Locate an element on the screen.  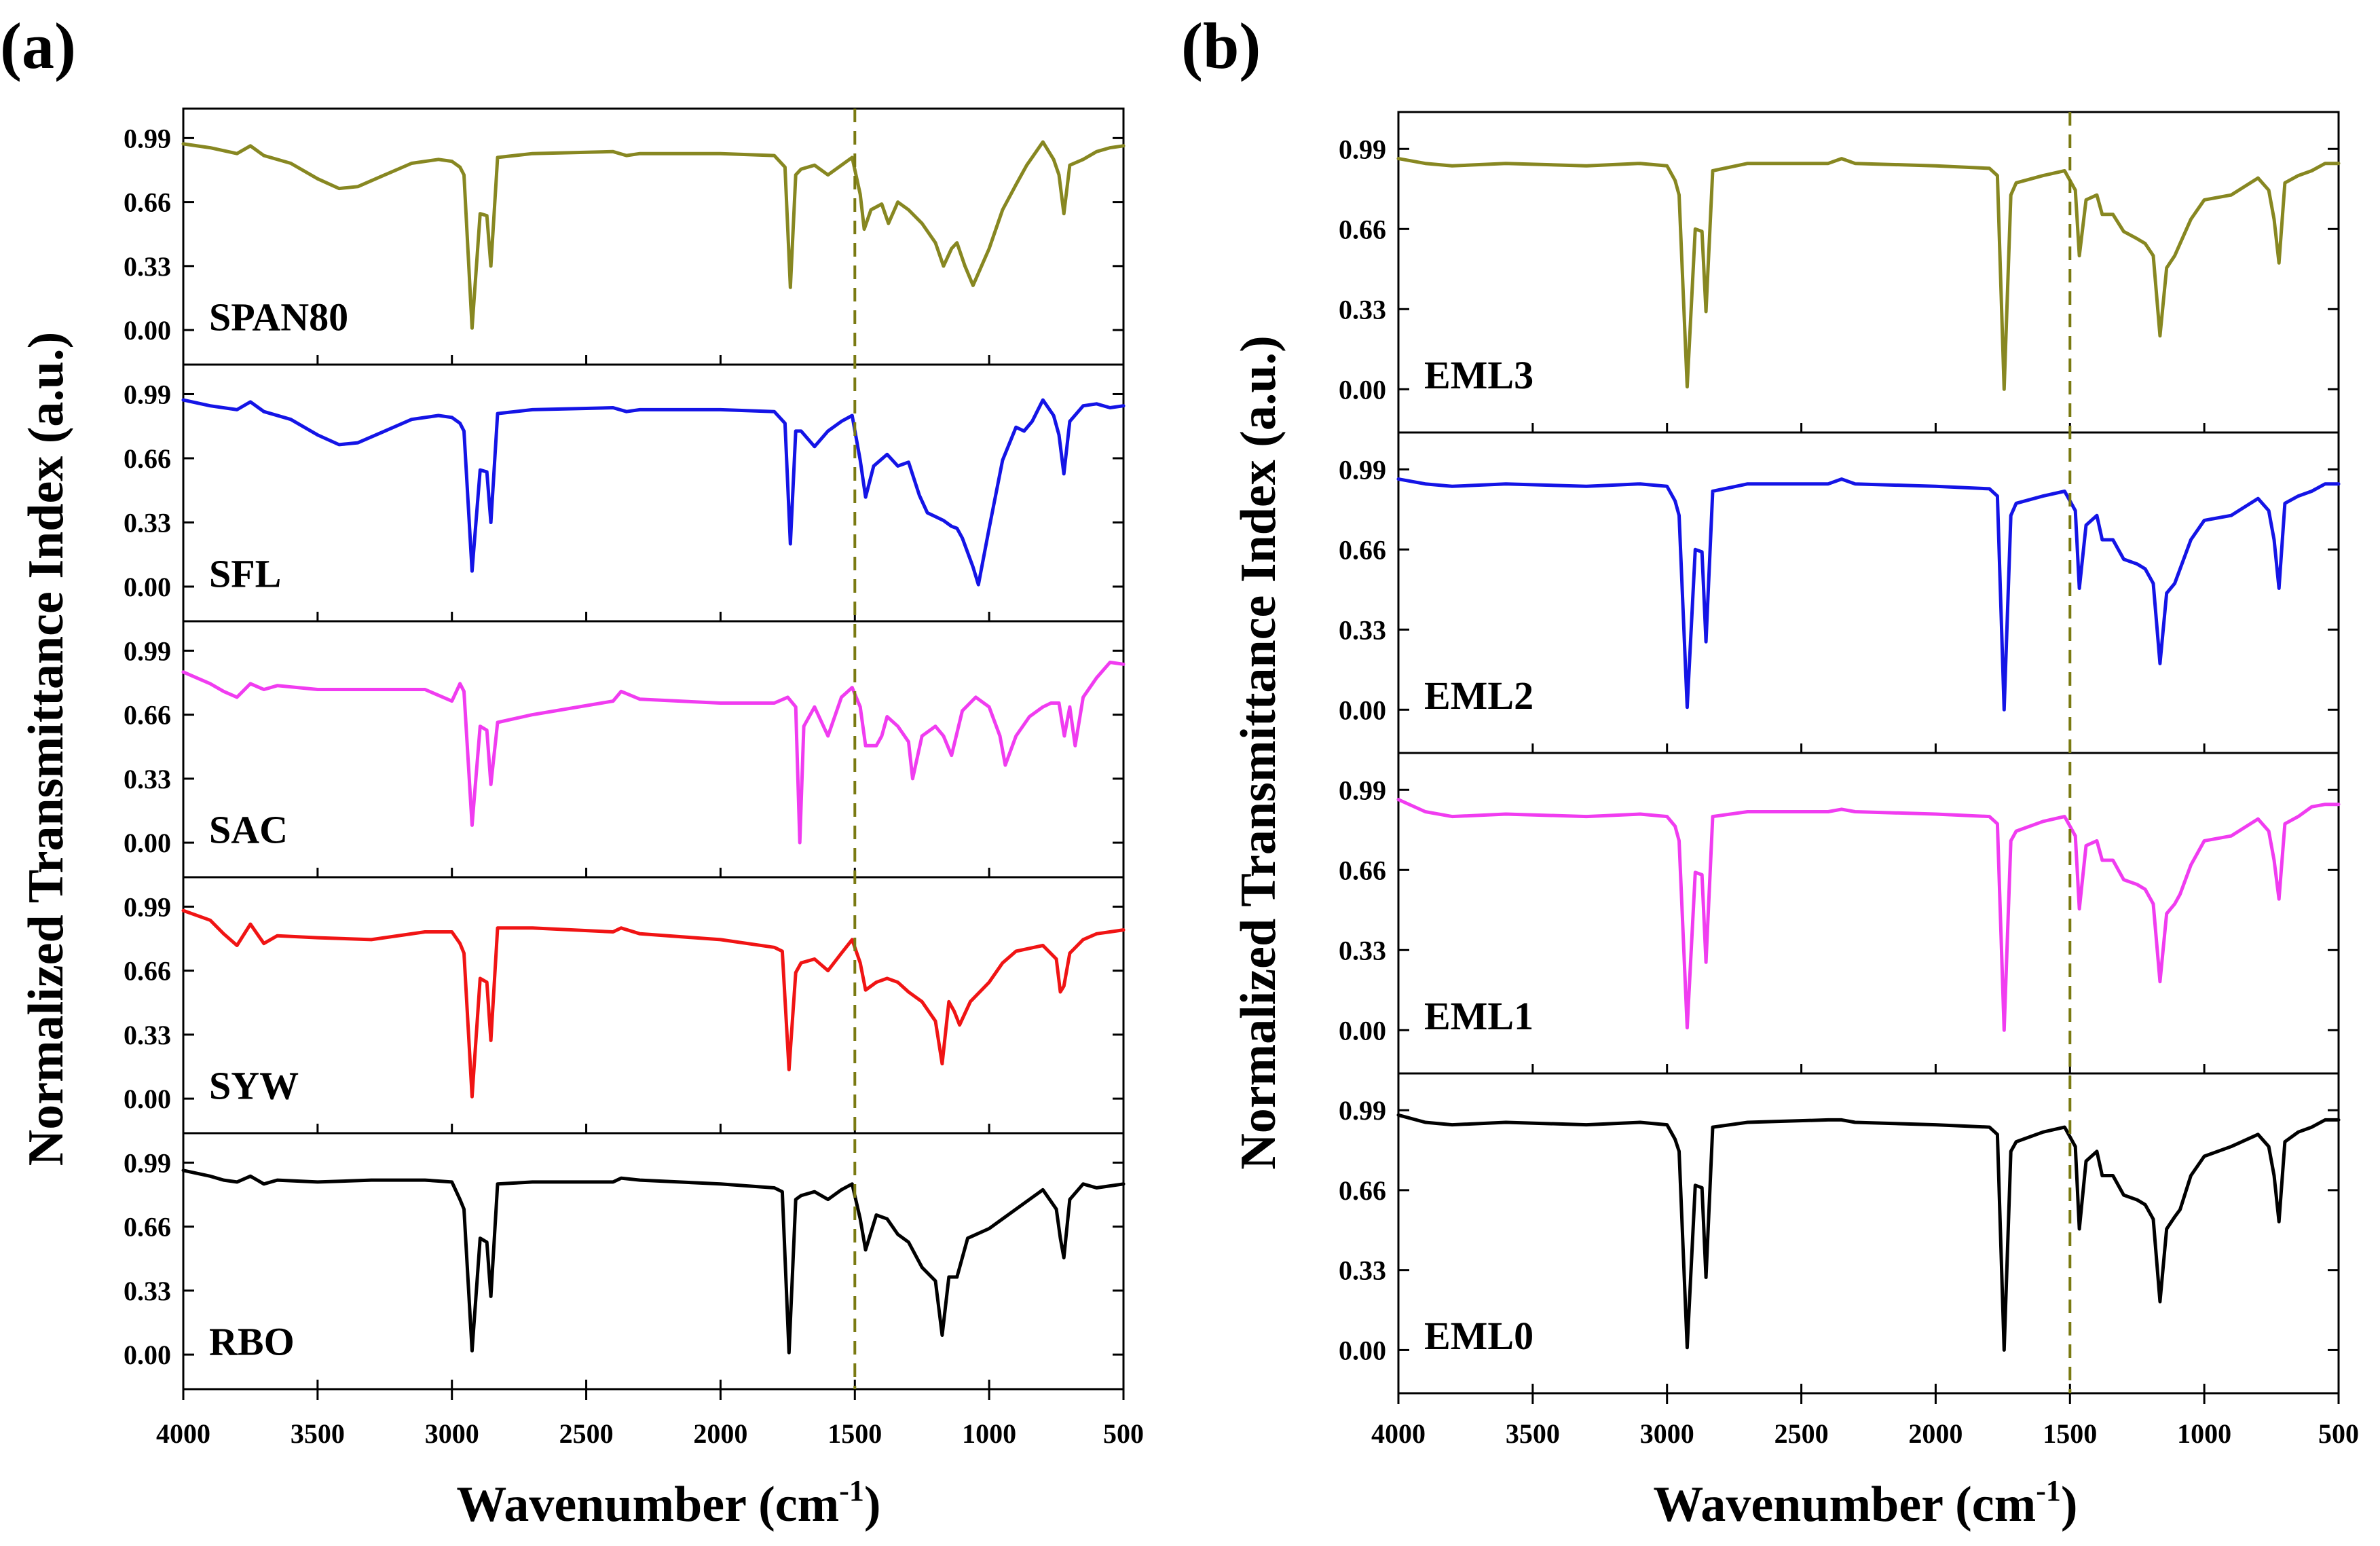
subplot-eml0: 0.99 0.66 0.33 0.00 EML0 is located at coordinates (1840, 1233).